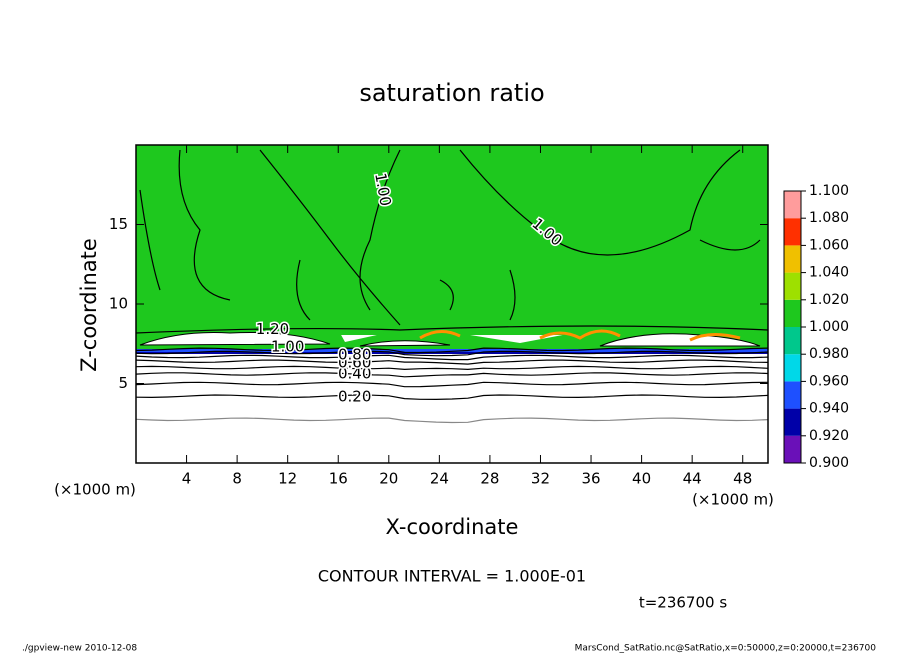  Describe the element at coordinates (287, 479) in the screenshot. I see `x-tick-label: 12` at that location.